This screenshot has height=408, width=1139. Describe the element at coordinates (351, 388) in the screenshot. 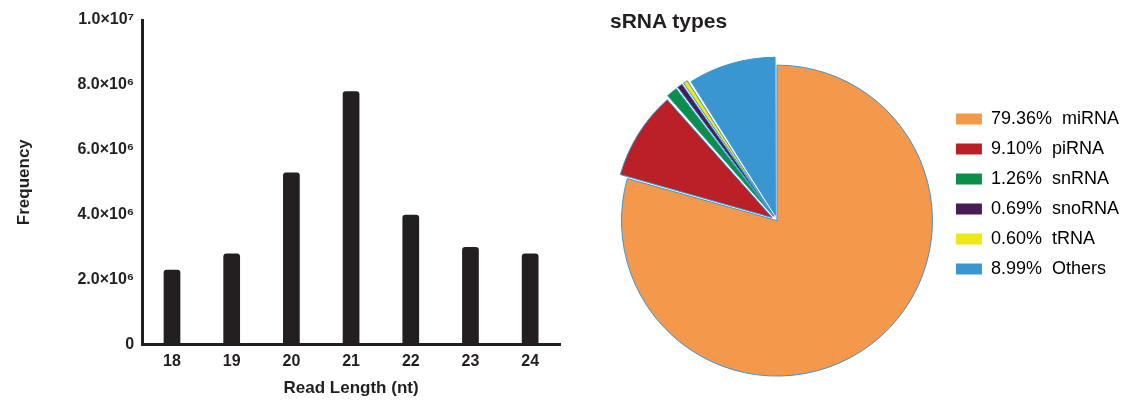

I see `x-axis-title: Read Length (nt)` at that location.